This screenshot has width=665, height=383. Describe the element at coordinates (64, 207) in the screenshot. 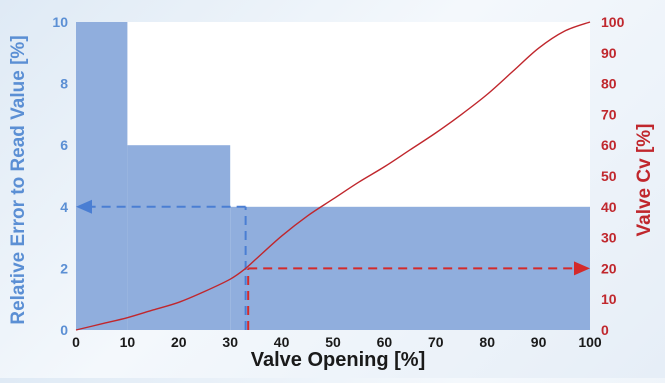

I see `y-left-tick-label: 4` at that location.